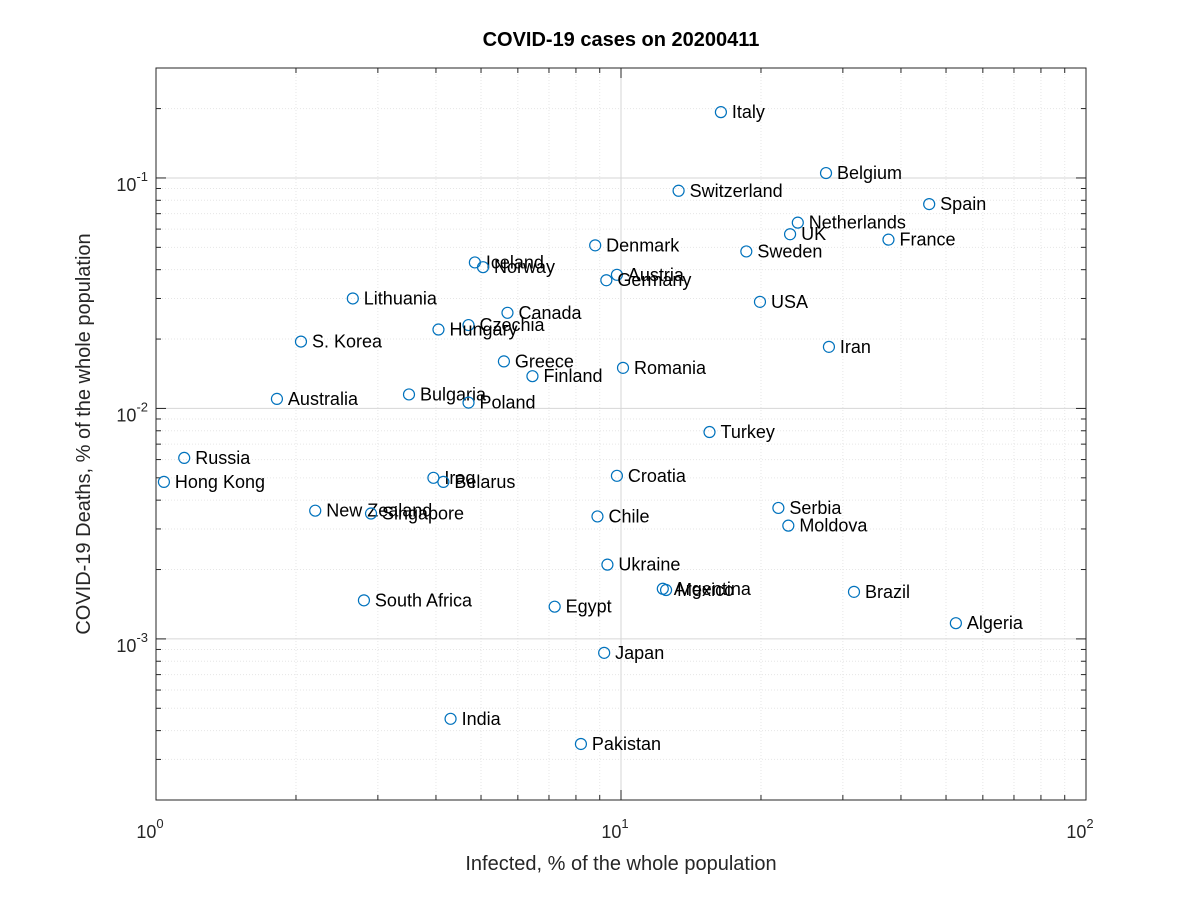  What do you see at coordinates (736, 191) in the screenshot?
I see `data-point-label: Switzerland` at bounding box center [736, 191].